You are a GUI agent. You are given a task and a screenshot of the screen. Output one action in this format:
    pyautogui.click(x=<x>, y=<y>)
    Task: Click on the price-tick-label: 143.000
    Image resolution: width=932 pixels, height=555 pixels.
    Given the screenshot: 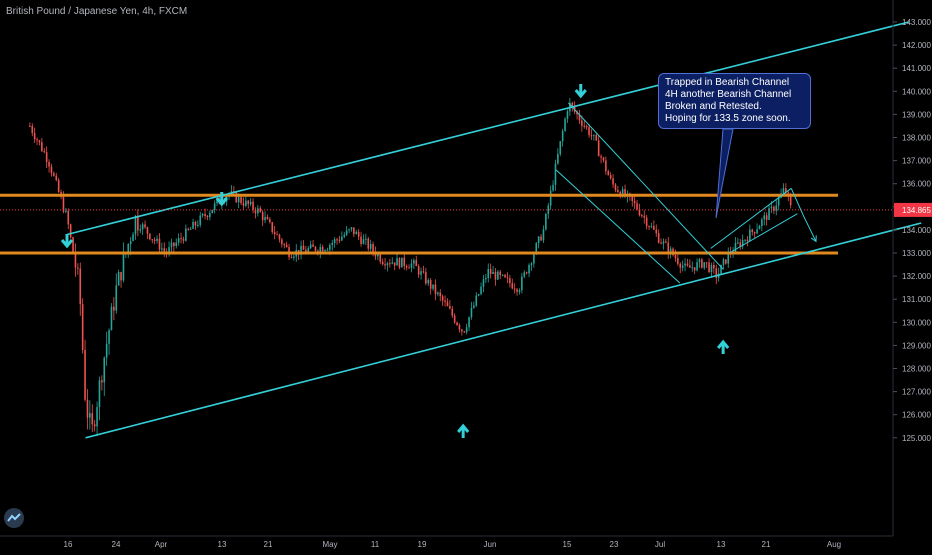 What is the action you would take?
    pyautogui.click(x=916, y=22)
    